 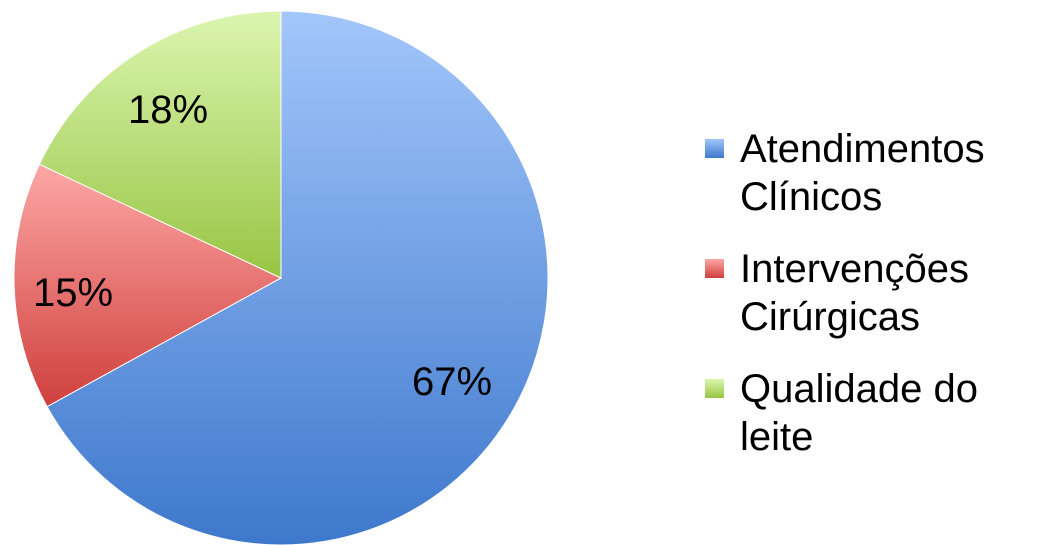 I want to click on pie-data-label: 18%, so click(x=168, y=110).